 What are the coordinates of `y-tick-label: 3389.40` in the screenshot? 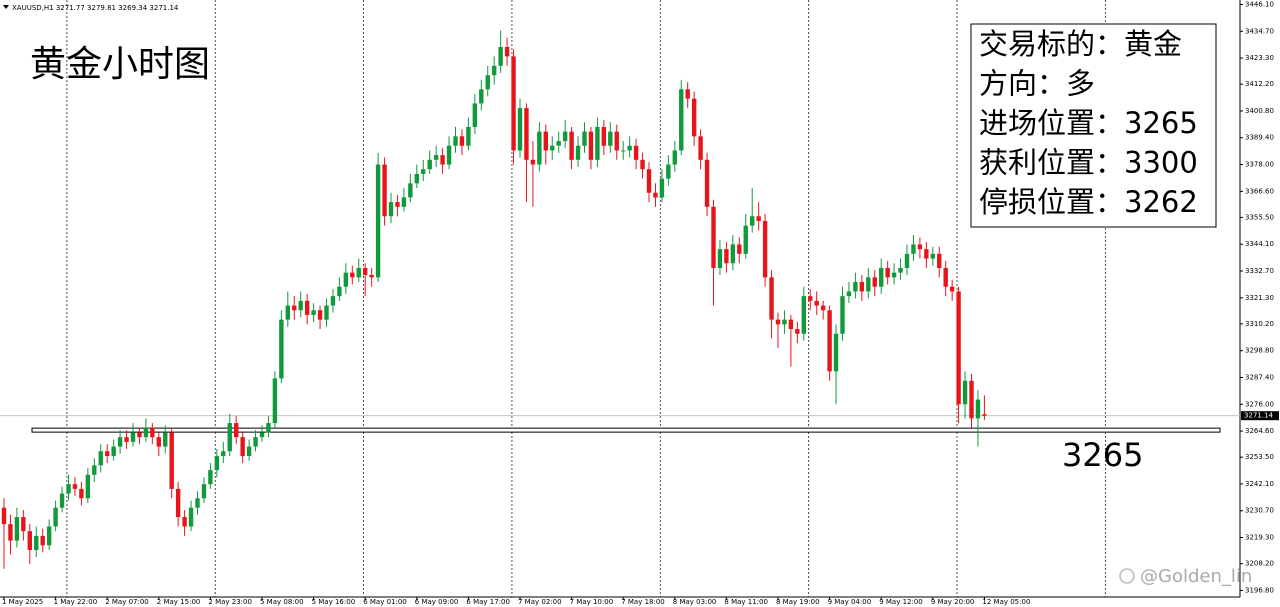 It's located at (1259, 138).